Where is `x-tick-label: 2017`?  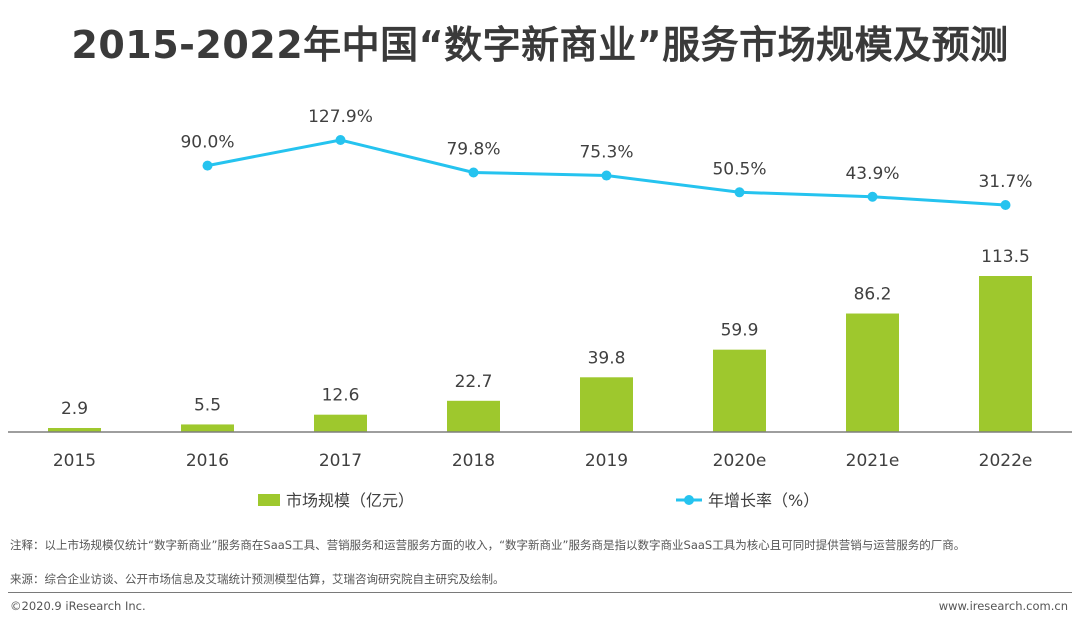 x-tick-label: 2017 is located at coordinates (340, 461).